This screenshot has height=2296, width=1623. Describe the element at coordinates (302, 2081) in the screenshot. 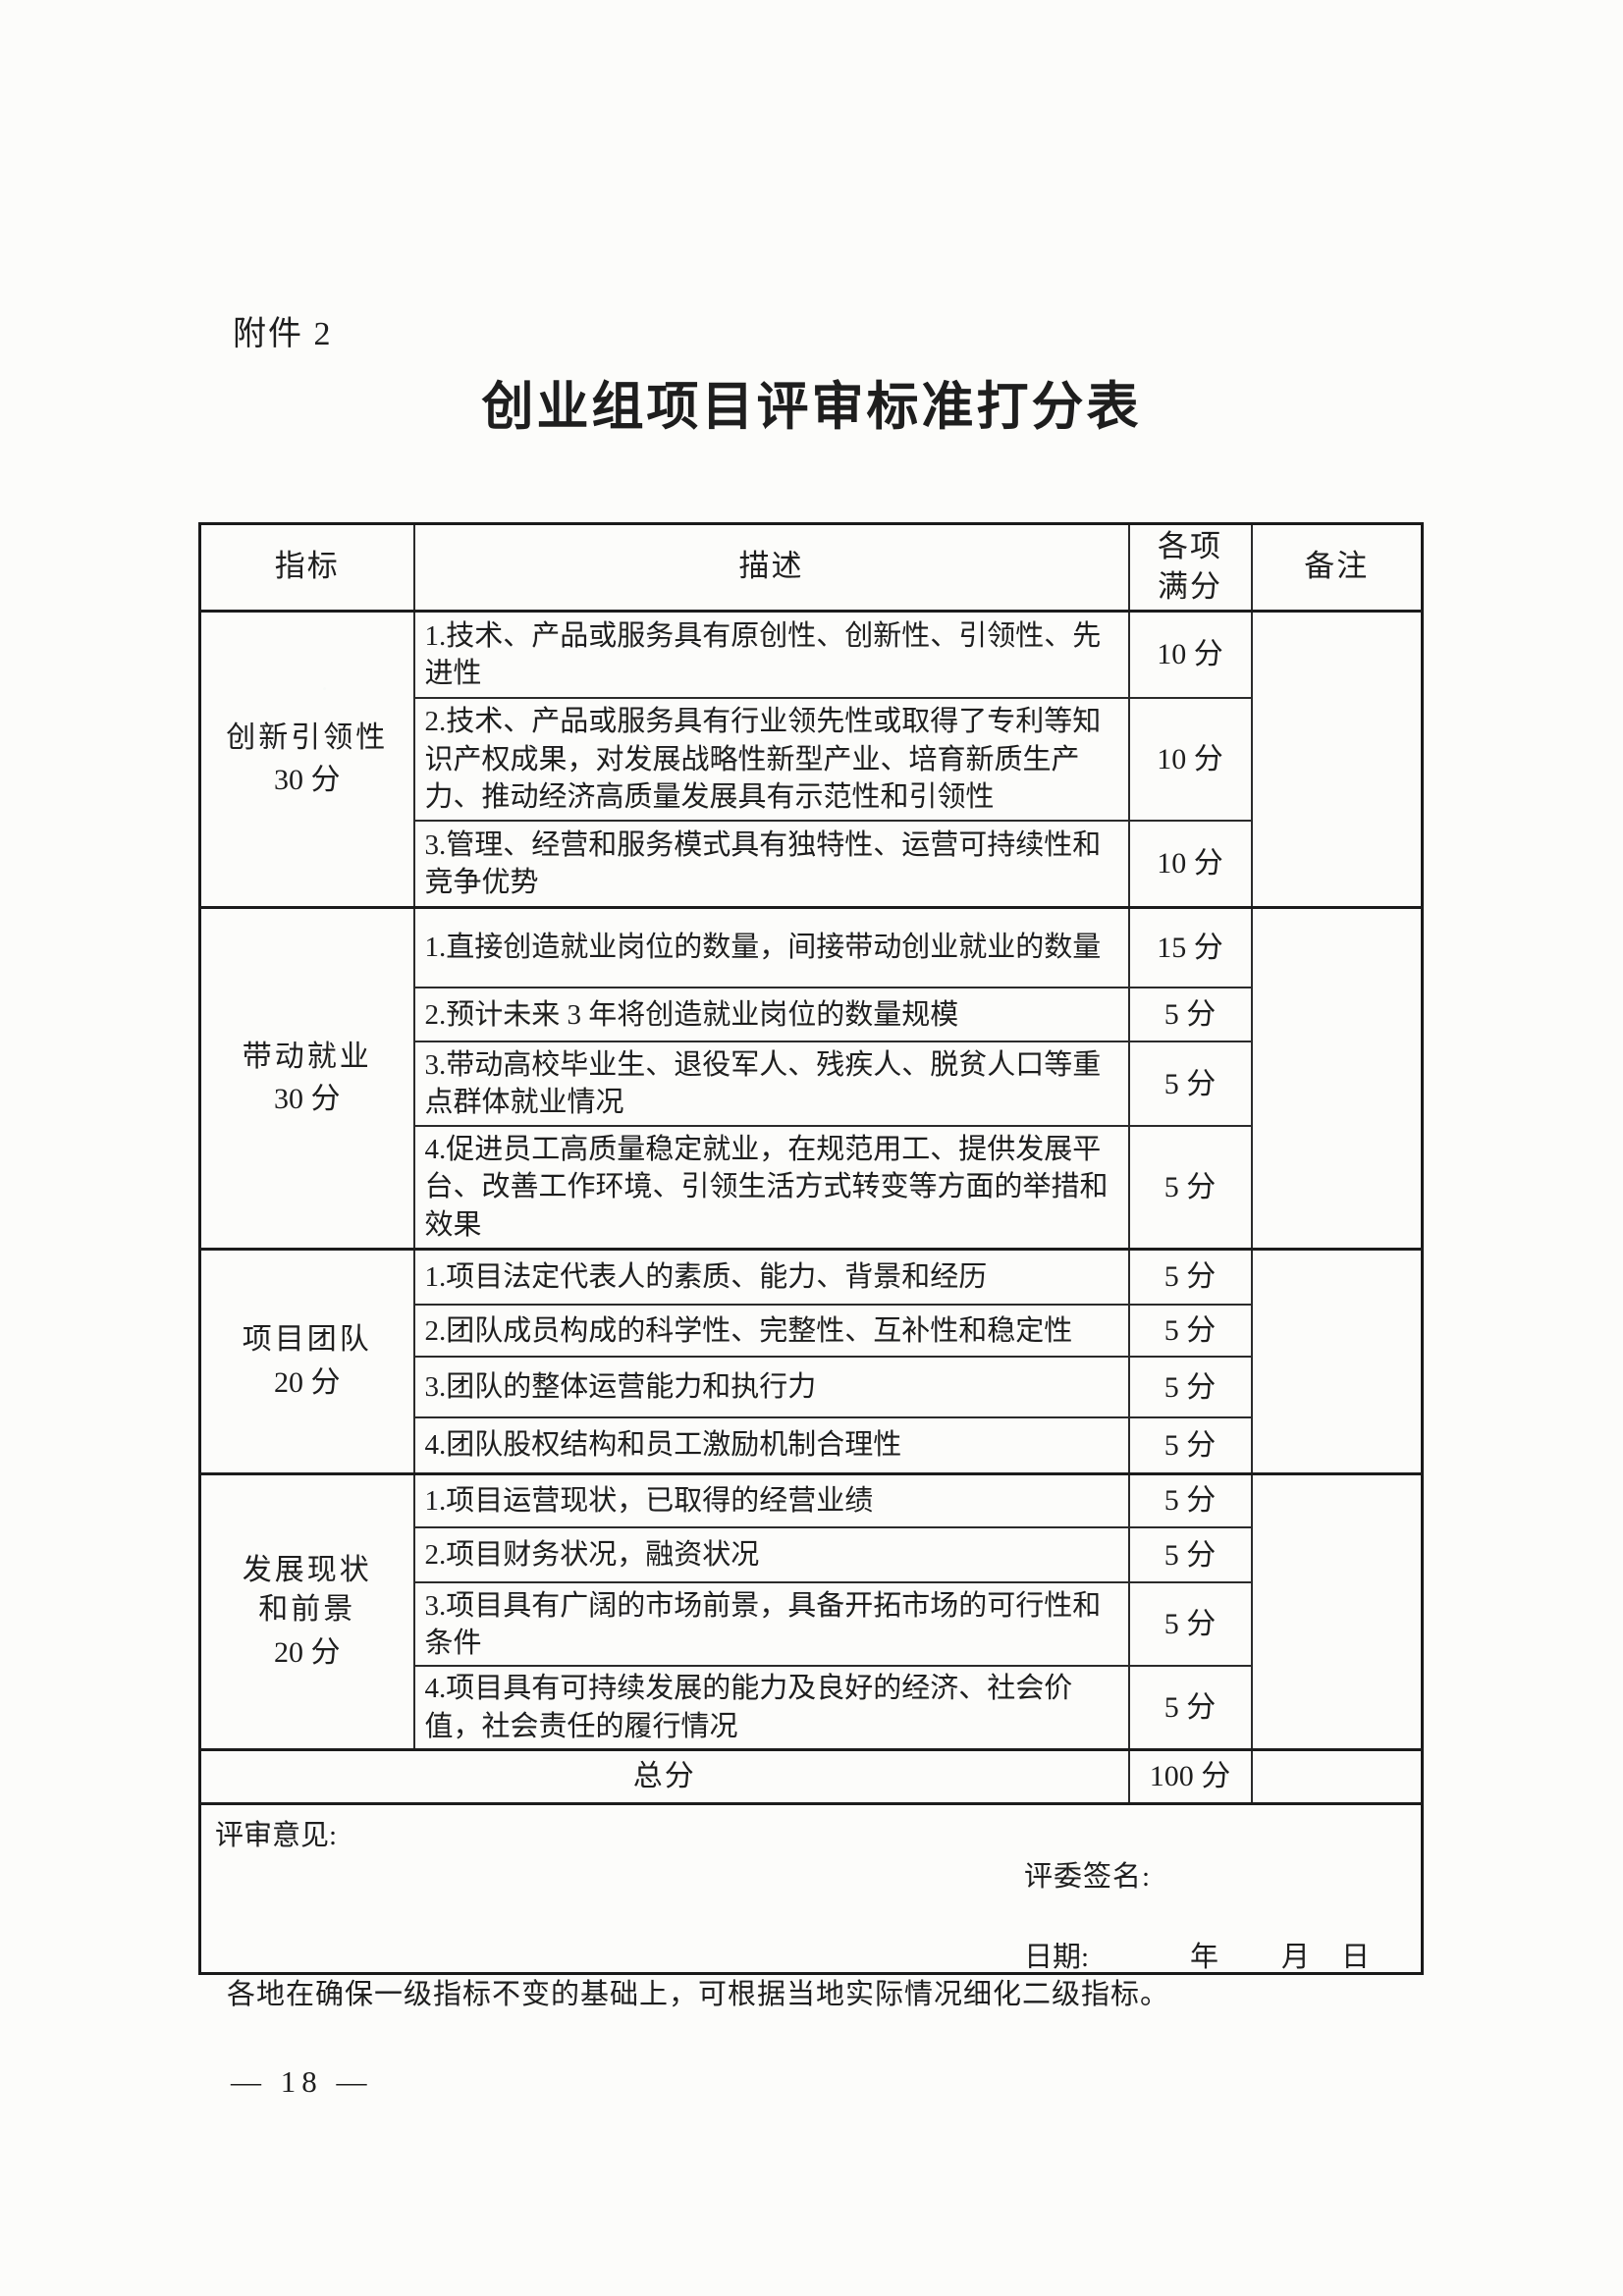

I see `page-number: — 18 —` at that location.